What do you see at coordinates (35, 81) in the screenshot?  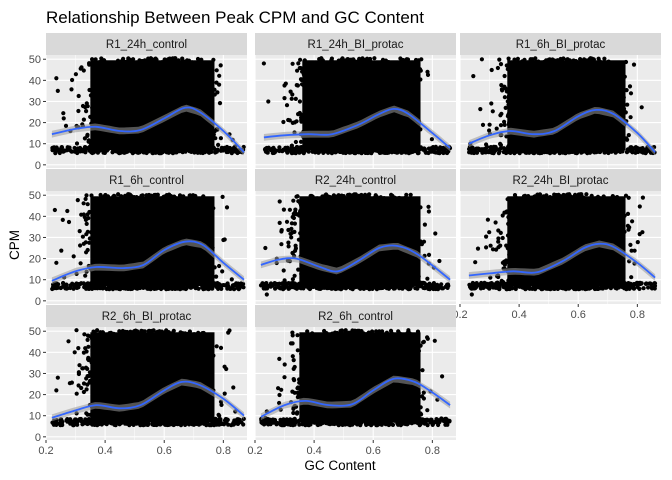 I see `y-tick-label: 40` at bounding box center [35, 81].